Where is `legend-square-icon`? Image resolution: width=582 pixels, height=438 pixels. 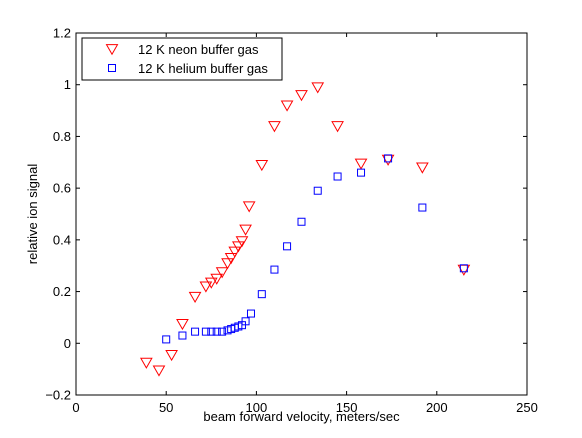 legend-square-icon is located at coordinates (112, 68).